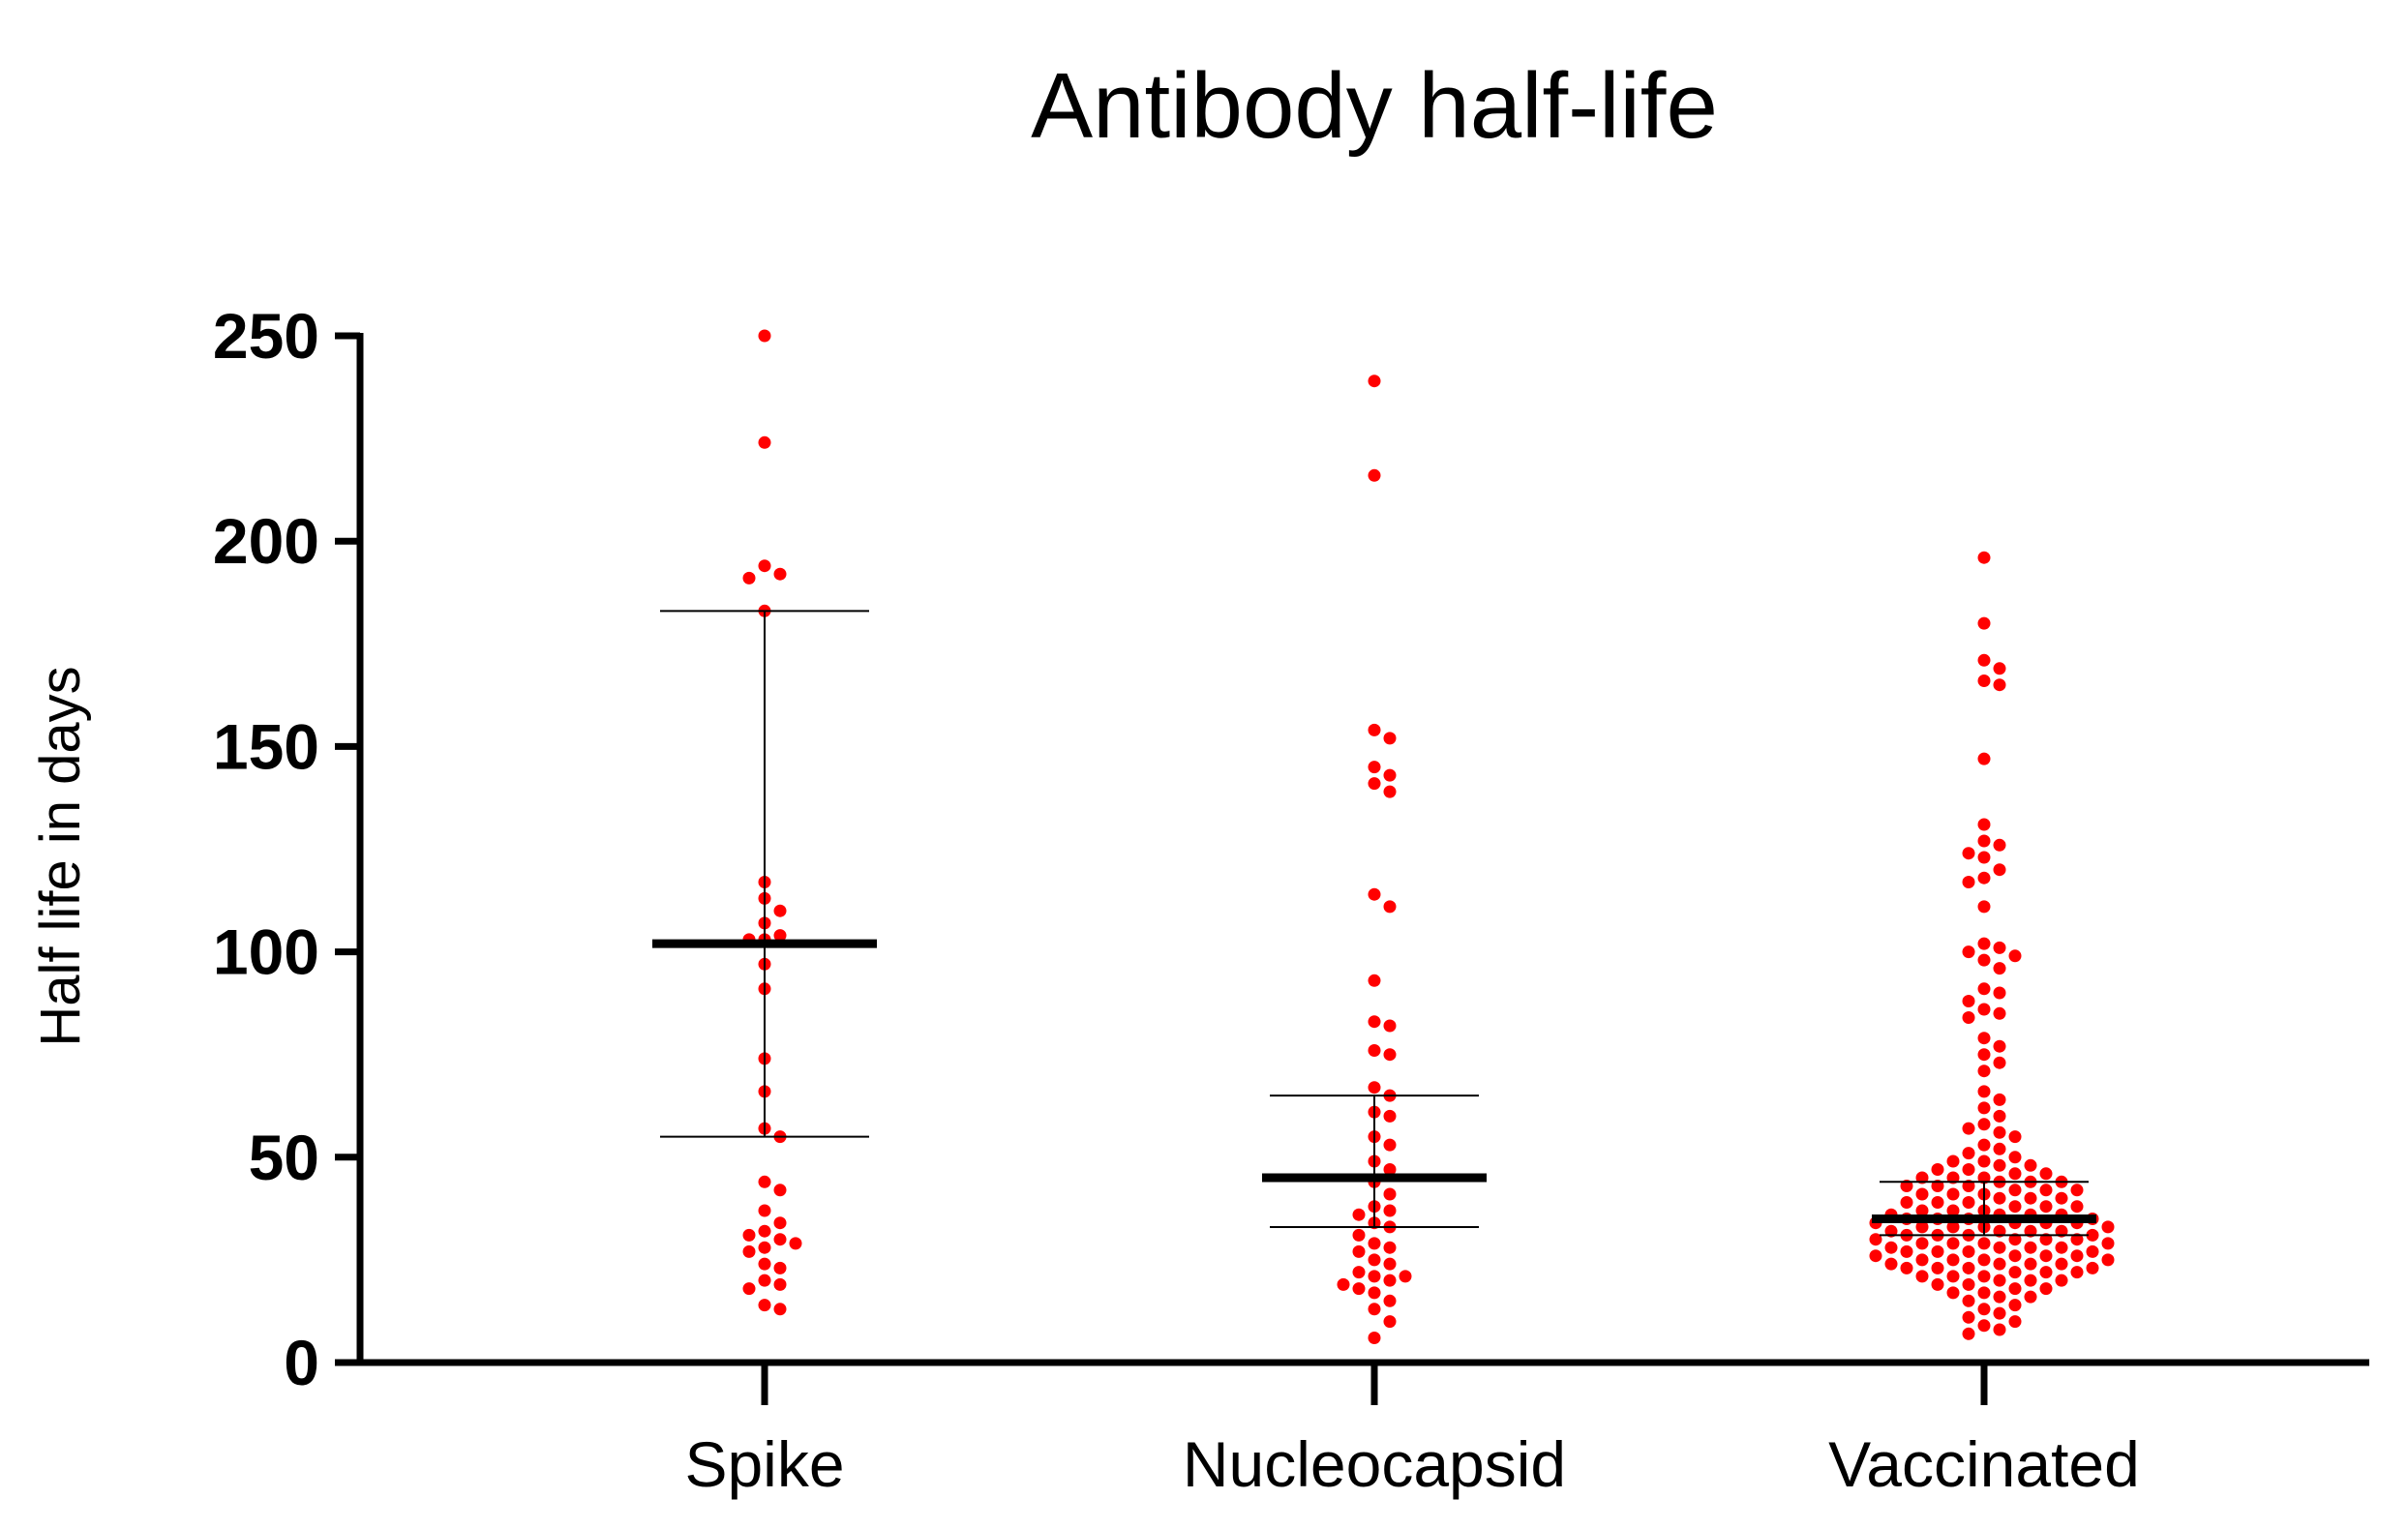 The image size is (2408, 1529). I want to click on y-axis-label: Half life in days, so click(60, 856).